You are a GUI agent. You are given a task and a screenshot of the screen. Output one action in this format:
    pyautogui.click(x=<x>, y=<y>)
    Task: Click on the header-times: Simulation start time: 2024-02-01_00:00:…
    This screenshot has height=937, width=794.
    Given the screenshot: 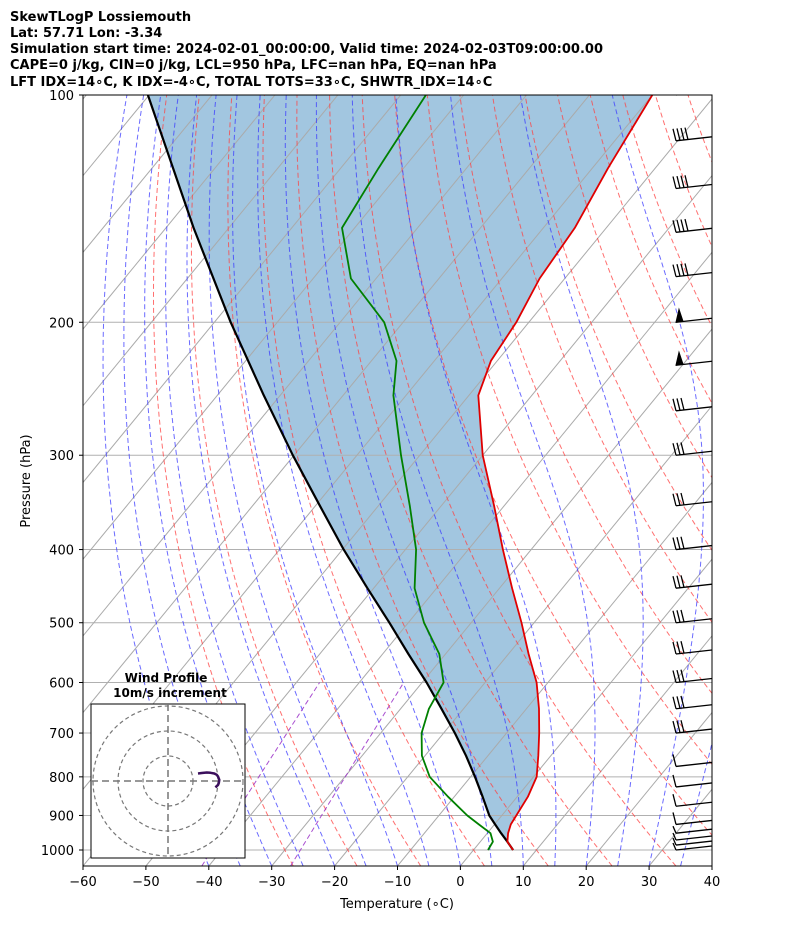 What is the action you would take?
    pyautogui.click(x=306, y=49)
    